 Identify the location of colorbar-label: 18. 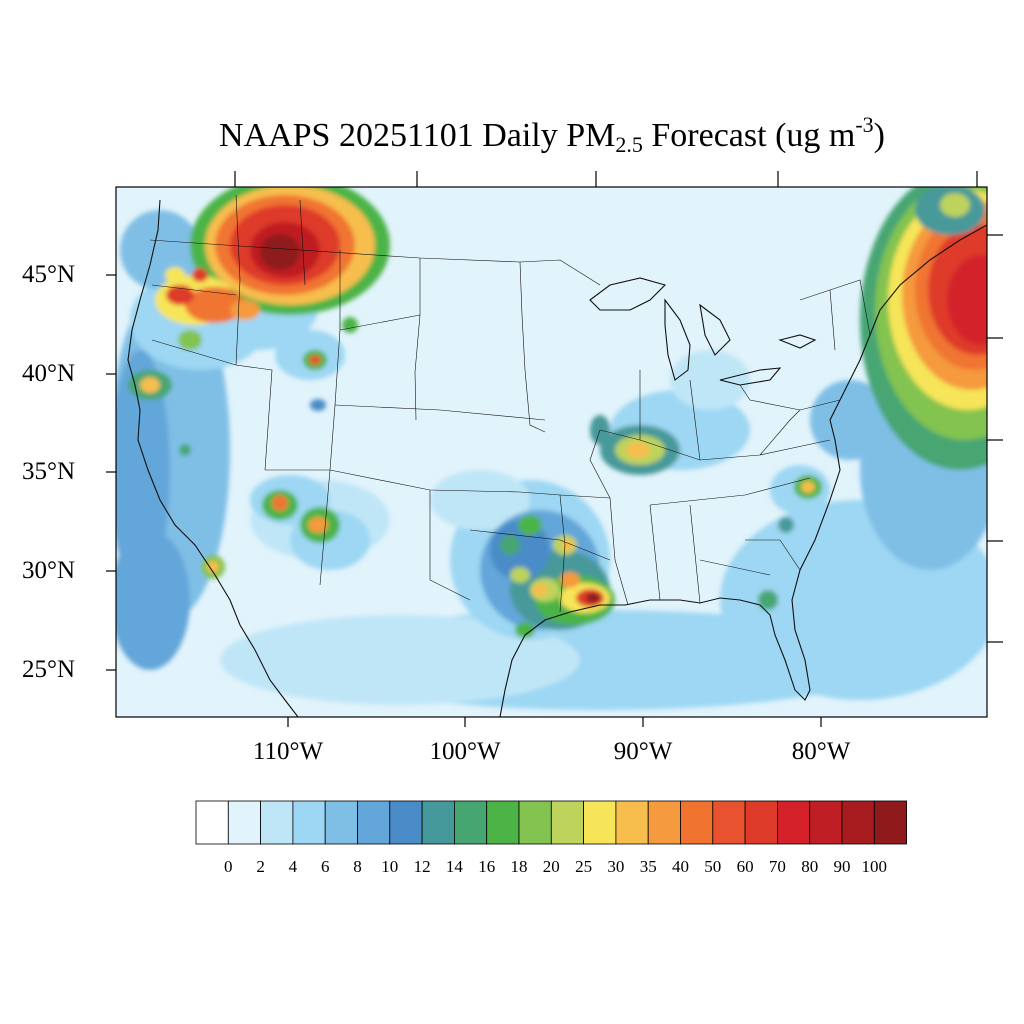
(519, 866).